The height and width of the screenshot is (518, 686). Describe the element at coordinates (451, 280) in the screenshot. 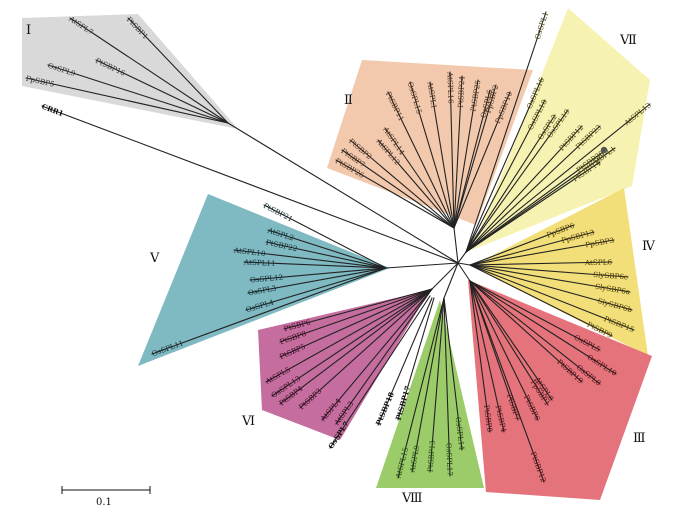

I see `branch-stem-viii` at that location.